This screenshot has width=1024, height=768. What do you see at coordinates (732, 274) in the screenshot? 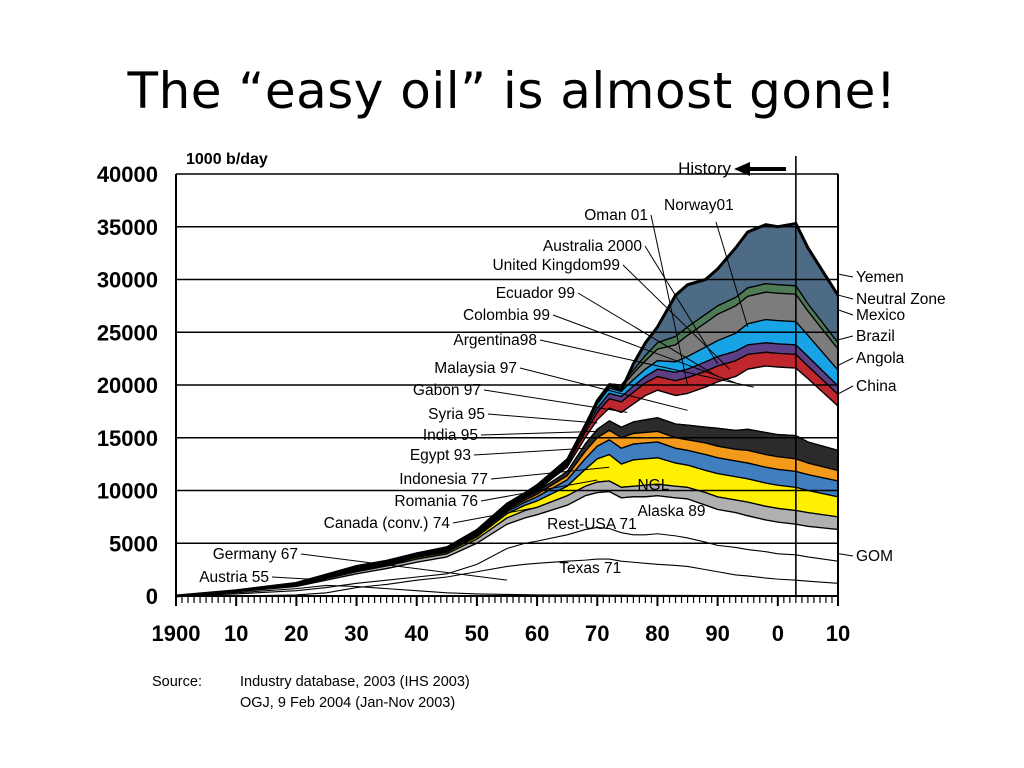
I see `leader-norway01` at bounding box center [732, 274].